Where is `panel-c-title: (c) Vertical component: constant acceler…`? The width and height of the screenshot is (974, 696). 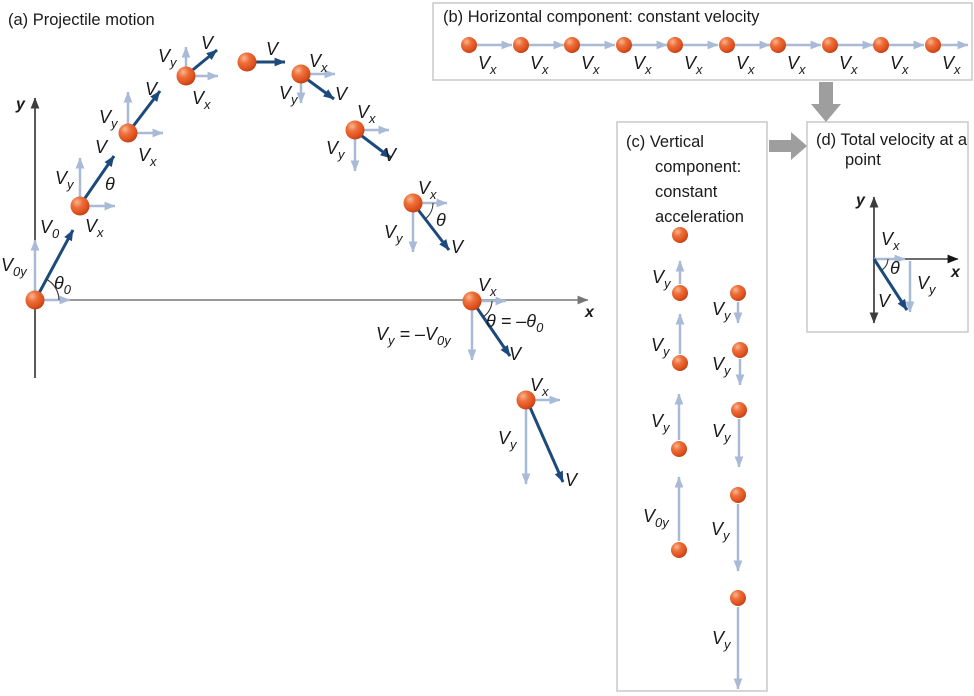 panel-c-title: (c) Vertical component: constant acceler… is located at coordinates (685, 179).